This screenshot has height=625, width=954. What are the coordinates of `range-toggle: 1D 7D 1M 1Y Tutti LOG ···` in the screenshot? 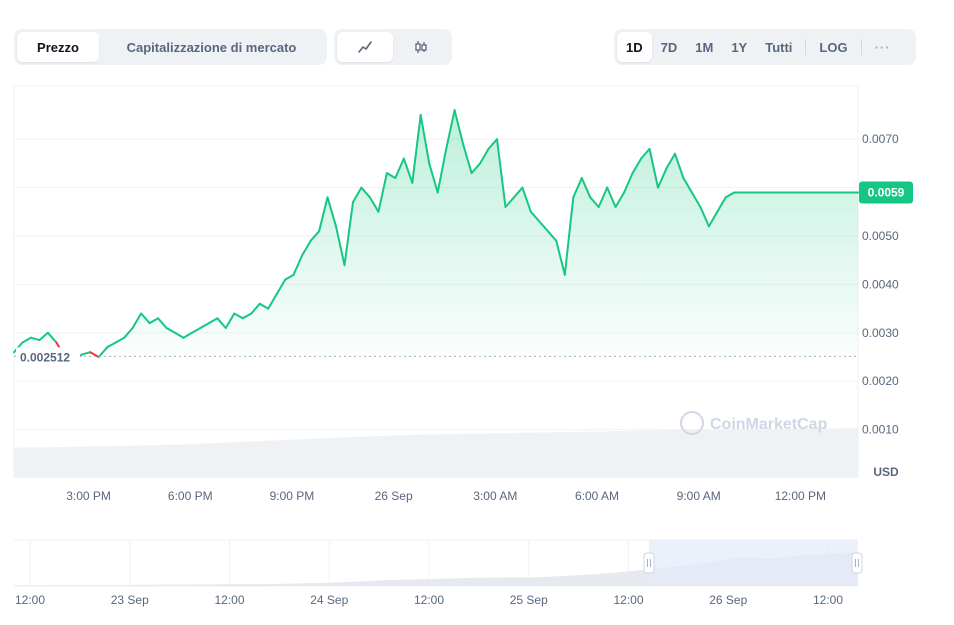 It's located at (765, 47).